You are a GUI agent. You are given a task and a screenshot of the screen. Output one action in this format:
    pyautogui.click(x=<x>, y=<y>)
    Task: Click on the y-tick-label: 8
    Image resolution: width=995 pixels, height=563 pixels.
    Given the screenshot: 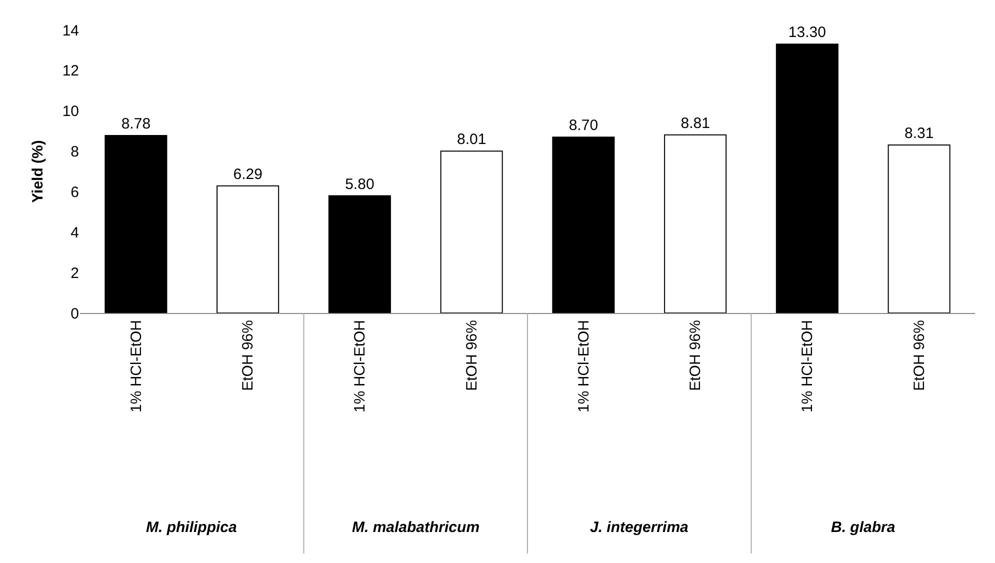 What is the action you would take?
    pyautogui.click(x=74, y=152)
    